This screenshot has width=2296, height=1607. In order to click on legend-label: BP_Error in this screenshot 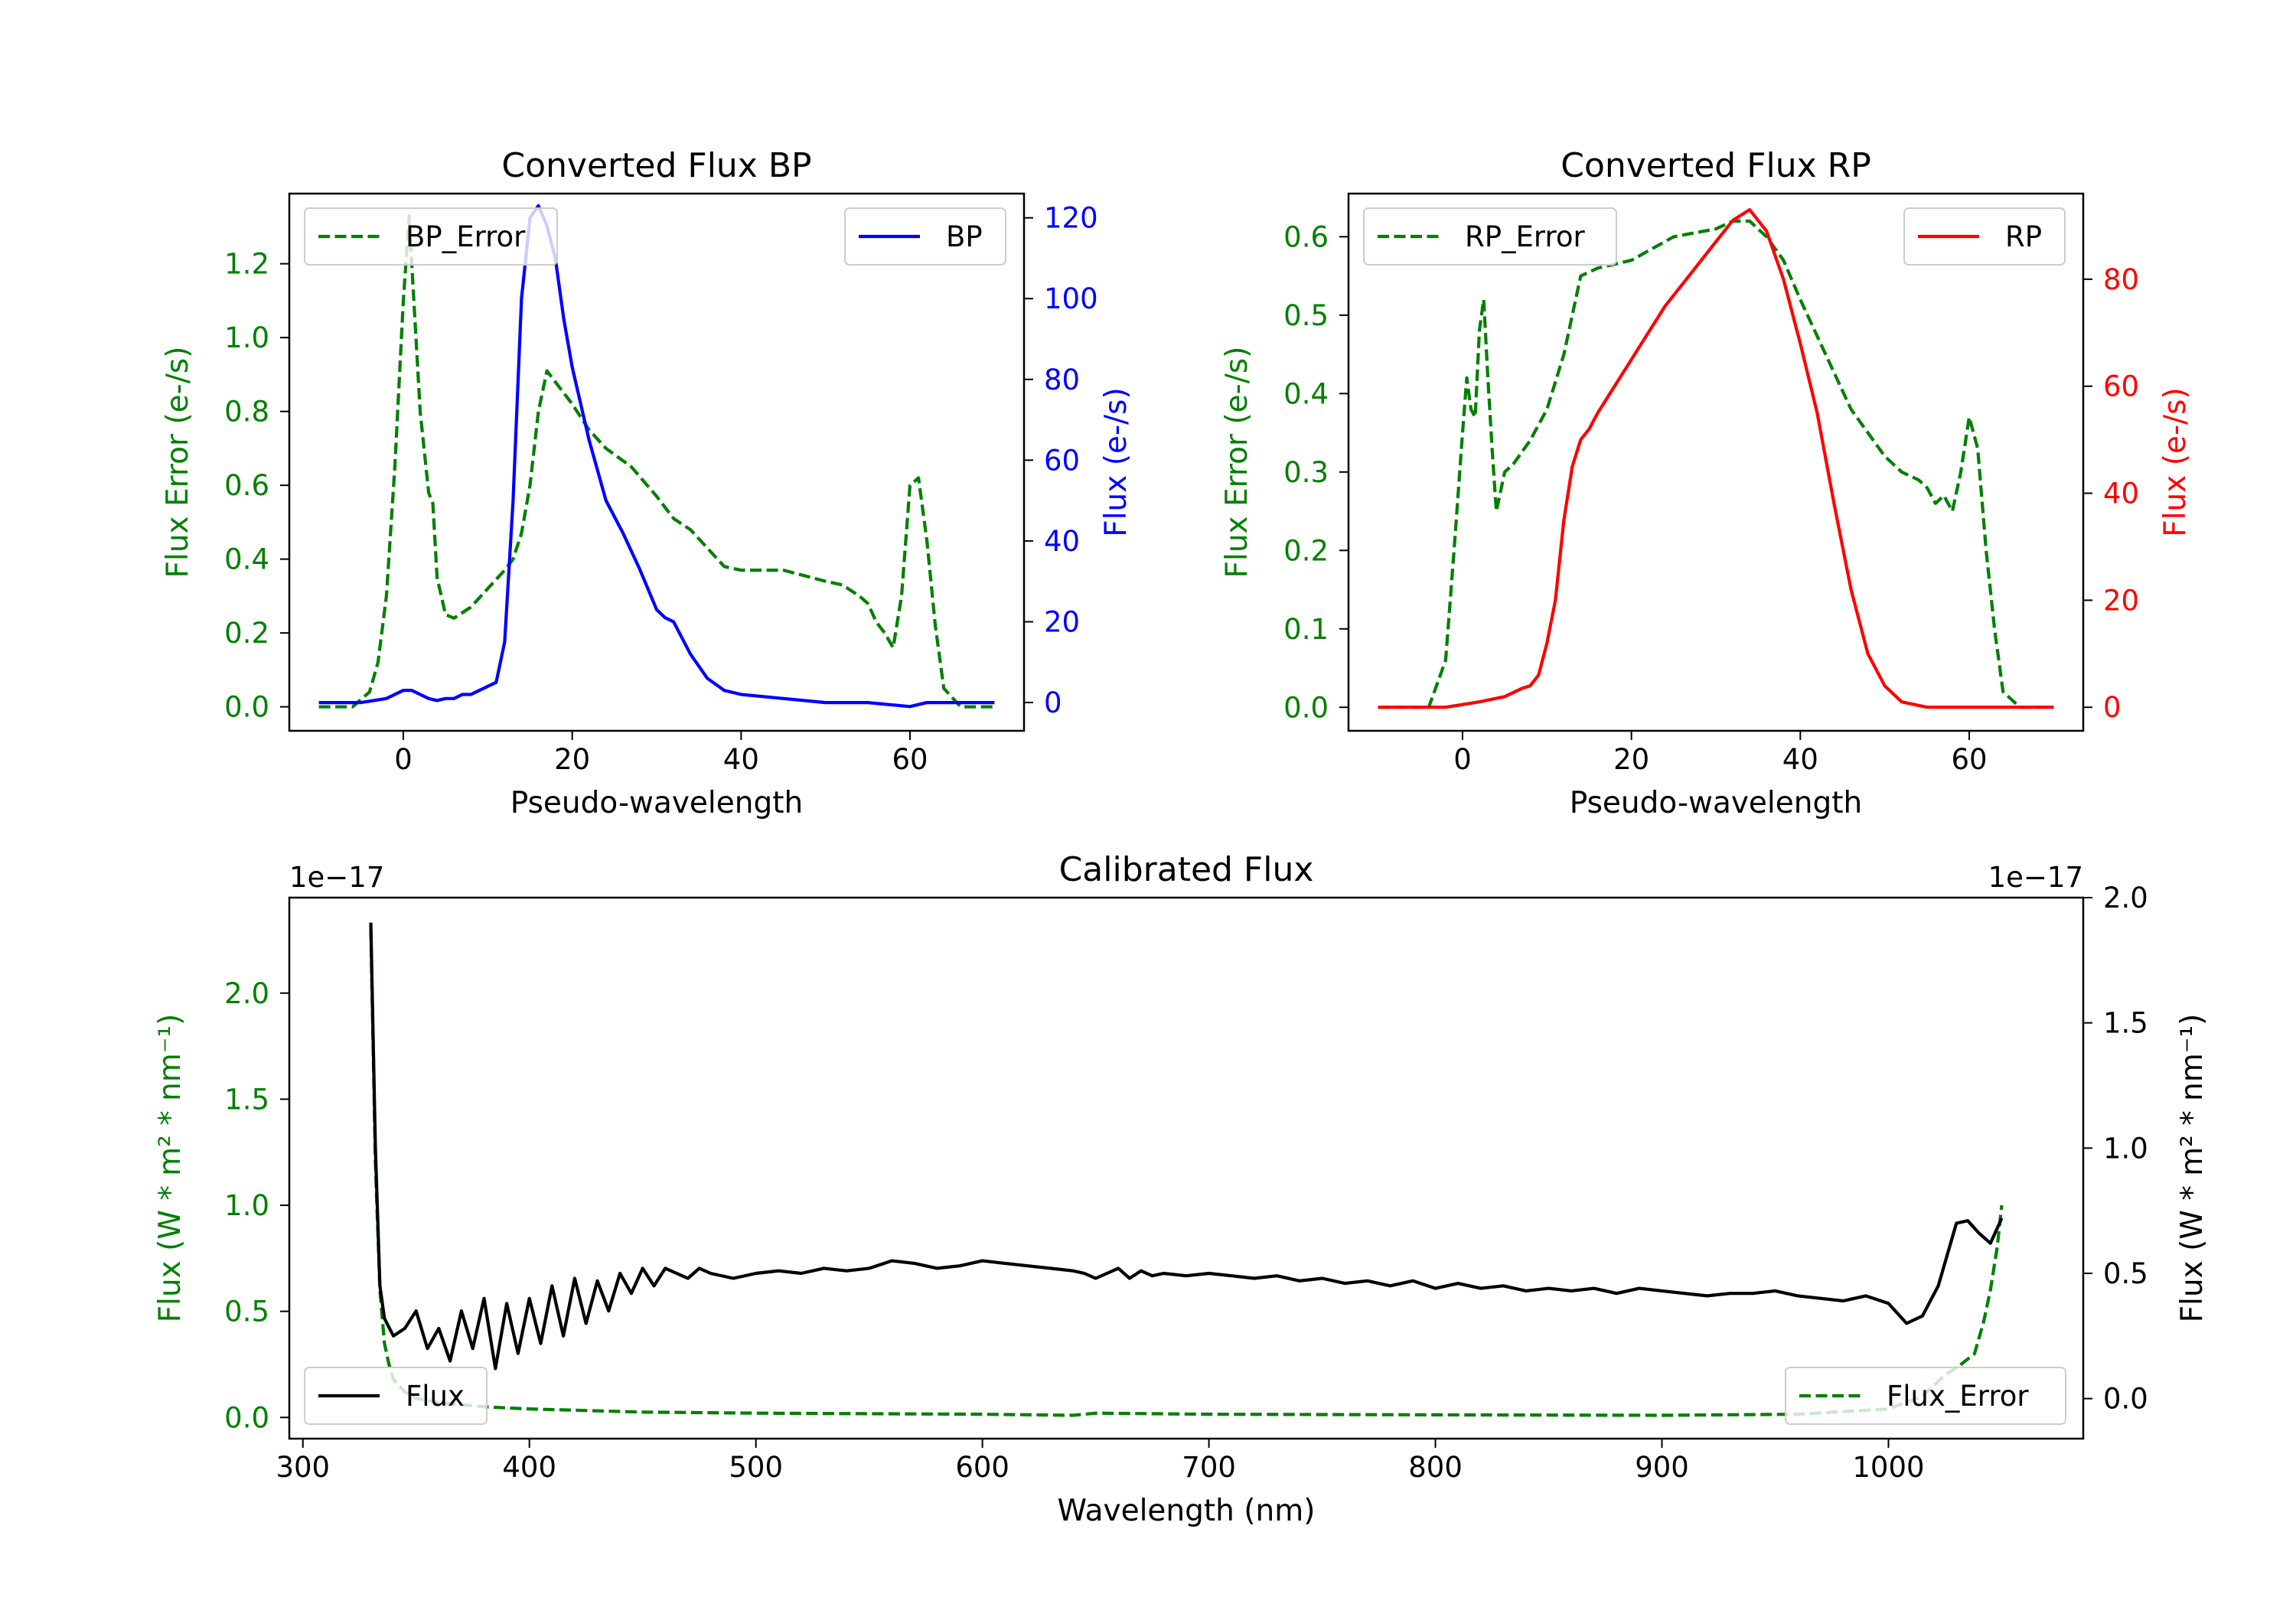, I will do `click(466, 237)`.